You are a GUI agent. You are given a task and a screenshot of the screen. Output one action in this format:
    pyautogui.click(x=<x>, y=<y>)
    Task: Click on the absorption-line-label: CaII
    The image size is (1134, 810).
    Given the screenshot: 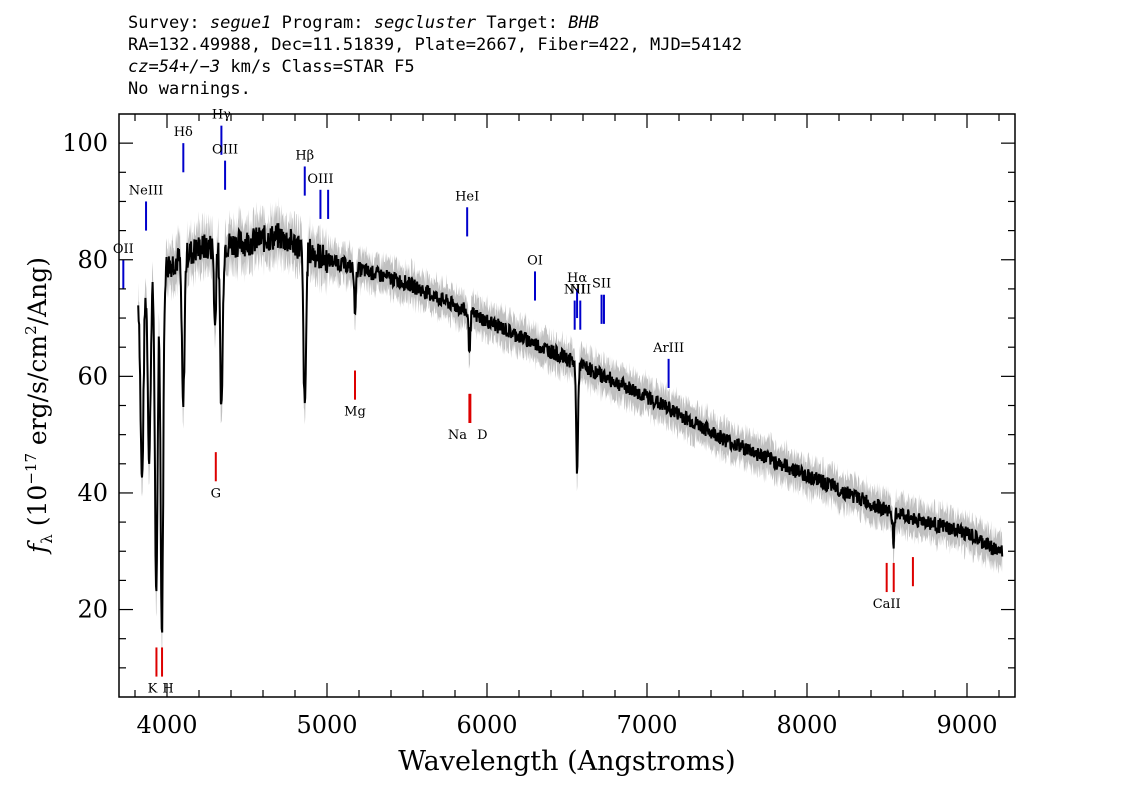 What is the action you would take?
    pyautogui.click(x=887, y=604)
    